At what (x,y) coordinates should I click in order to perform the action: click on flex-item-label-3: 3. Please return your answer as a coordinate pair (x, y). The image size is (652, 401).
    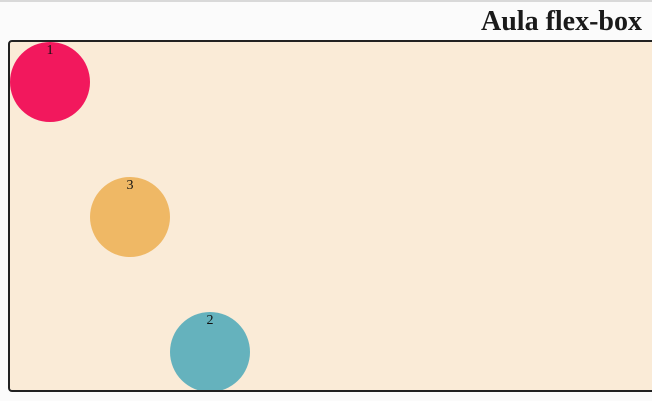
    Looking at the image, I should click on (130, 185).